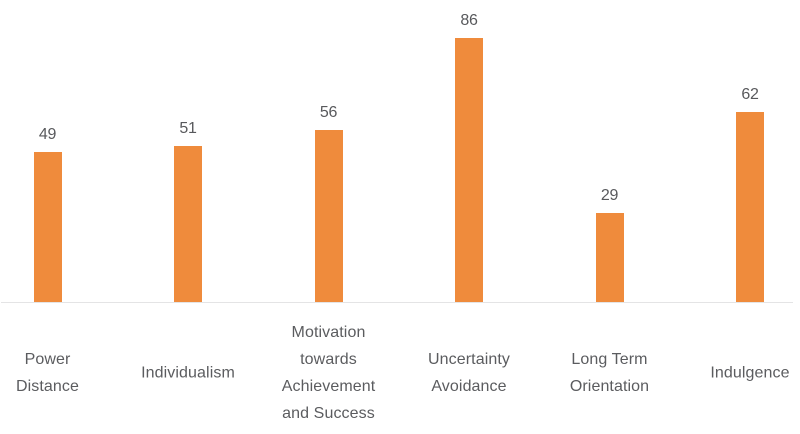  I want to click on value-label-4: 29, so click(609, 195).